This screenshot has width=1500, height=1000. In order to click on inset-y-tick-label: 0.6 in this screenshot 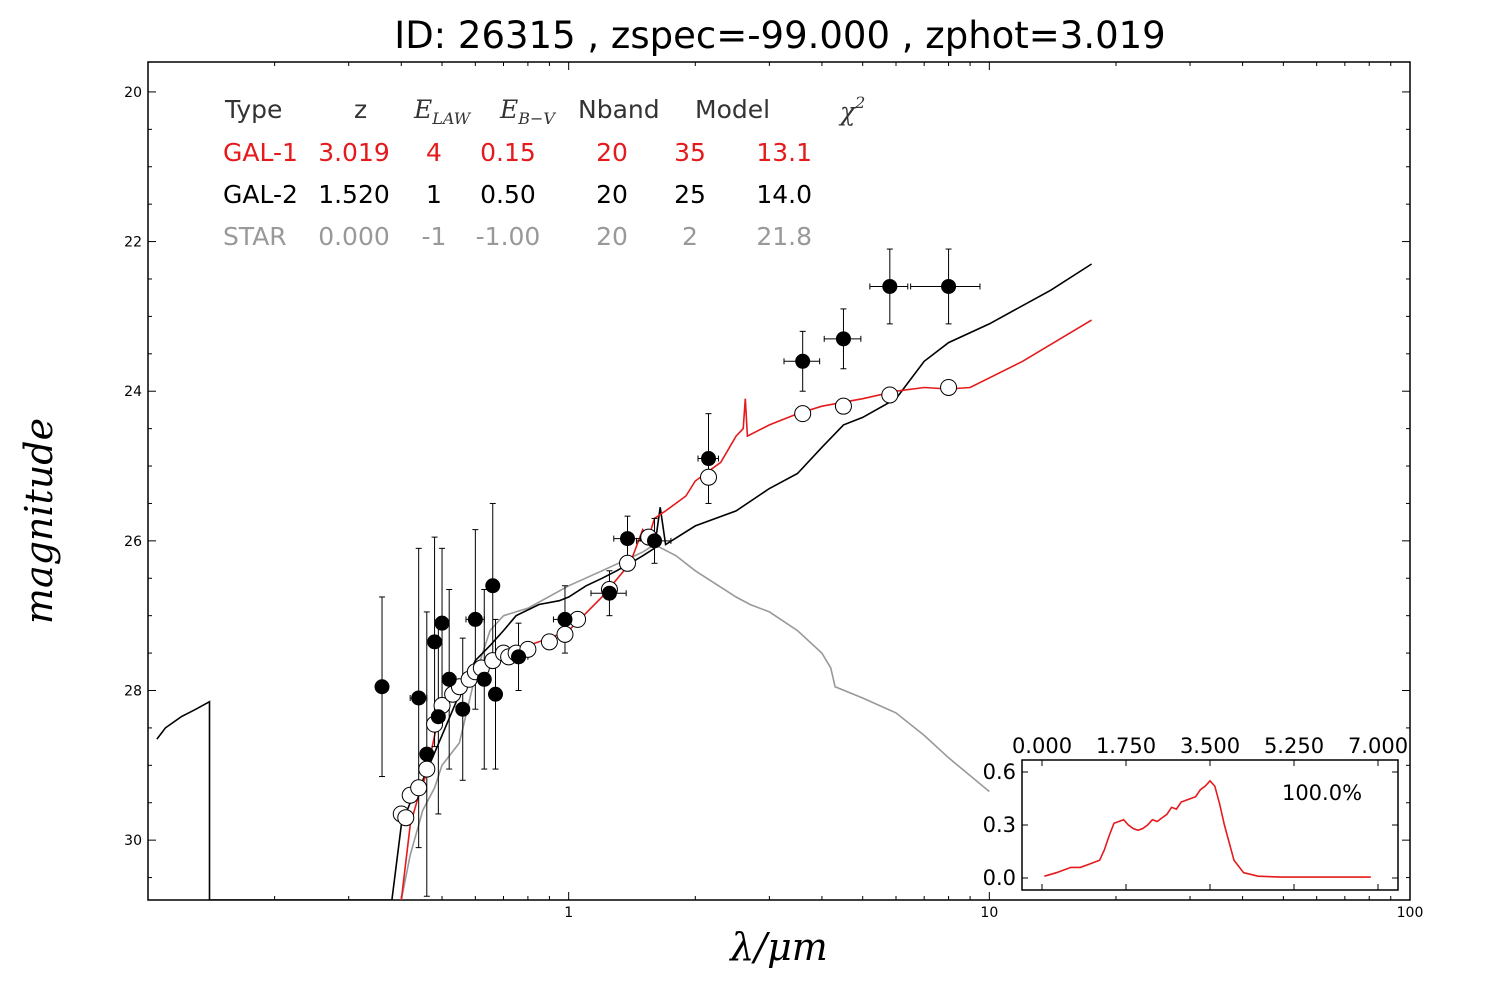, I will do `click(999, 772)`.